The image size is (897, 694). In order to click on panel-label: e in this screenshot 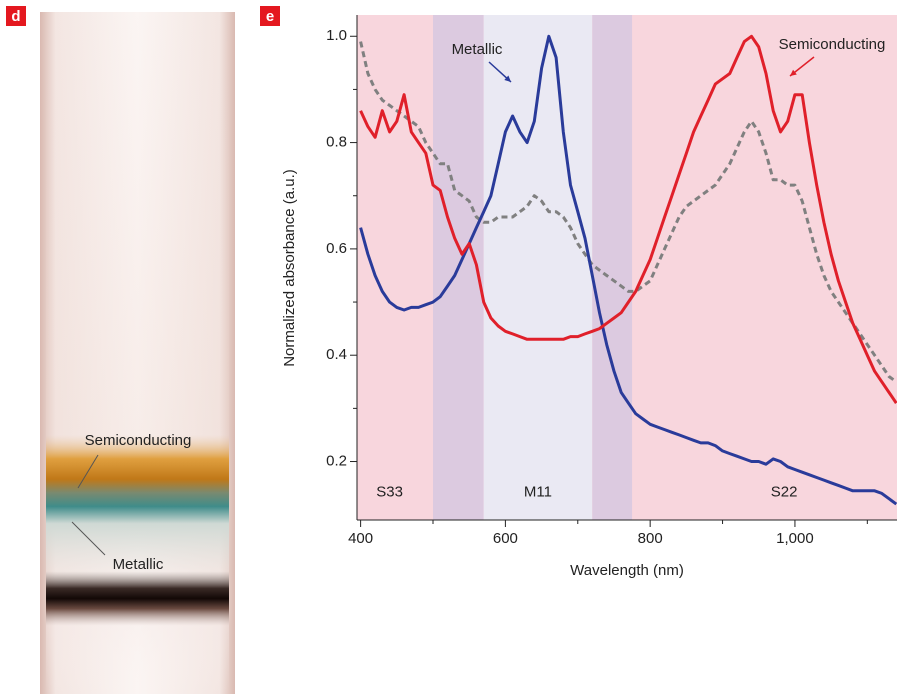, I will do `click(270, 16)`.